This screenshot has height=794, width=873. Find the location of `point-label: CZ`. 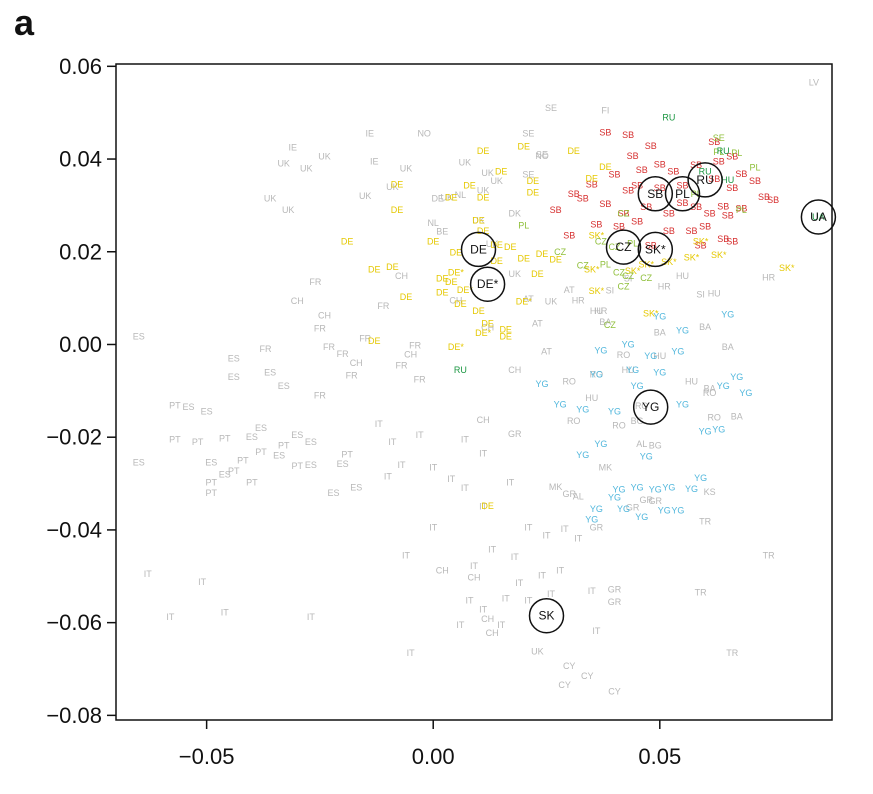

point-label: CZ is located at coordinates (624, 287).